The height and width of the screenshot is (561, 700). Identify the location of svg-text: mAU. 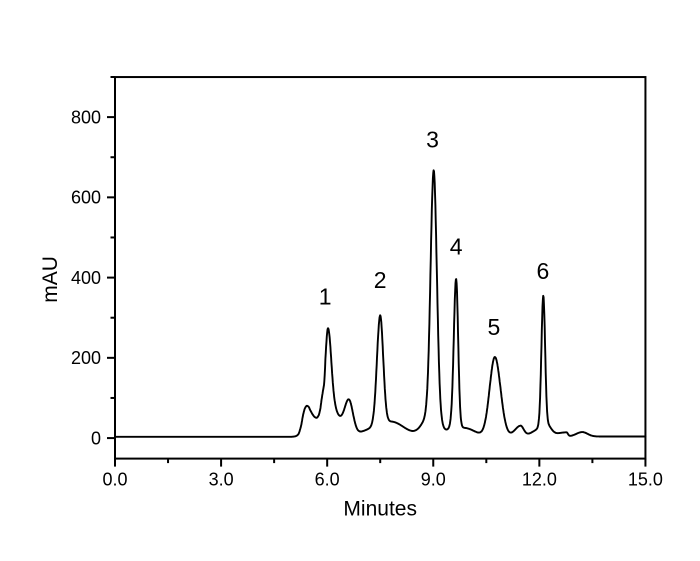
(50, 279).